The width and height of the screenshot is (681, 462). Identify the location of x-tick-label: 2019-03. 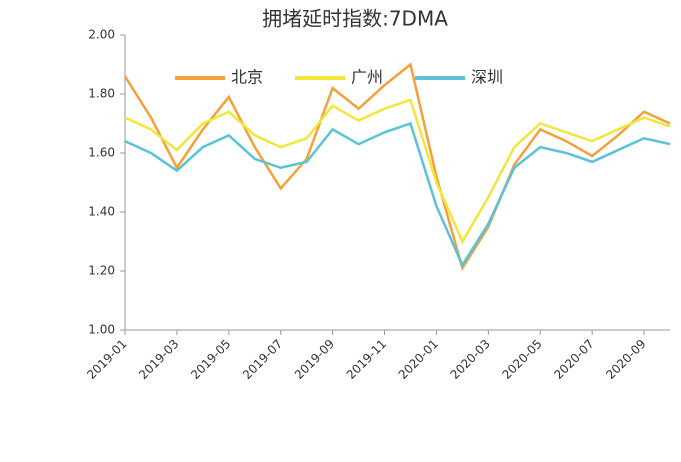
(158, 359).